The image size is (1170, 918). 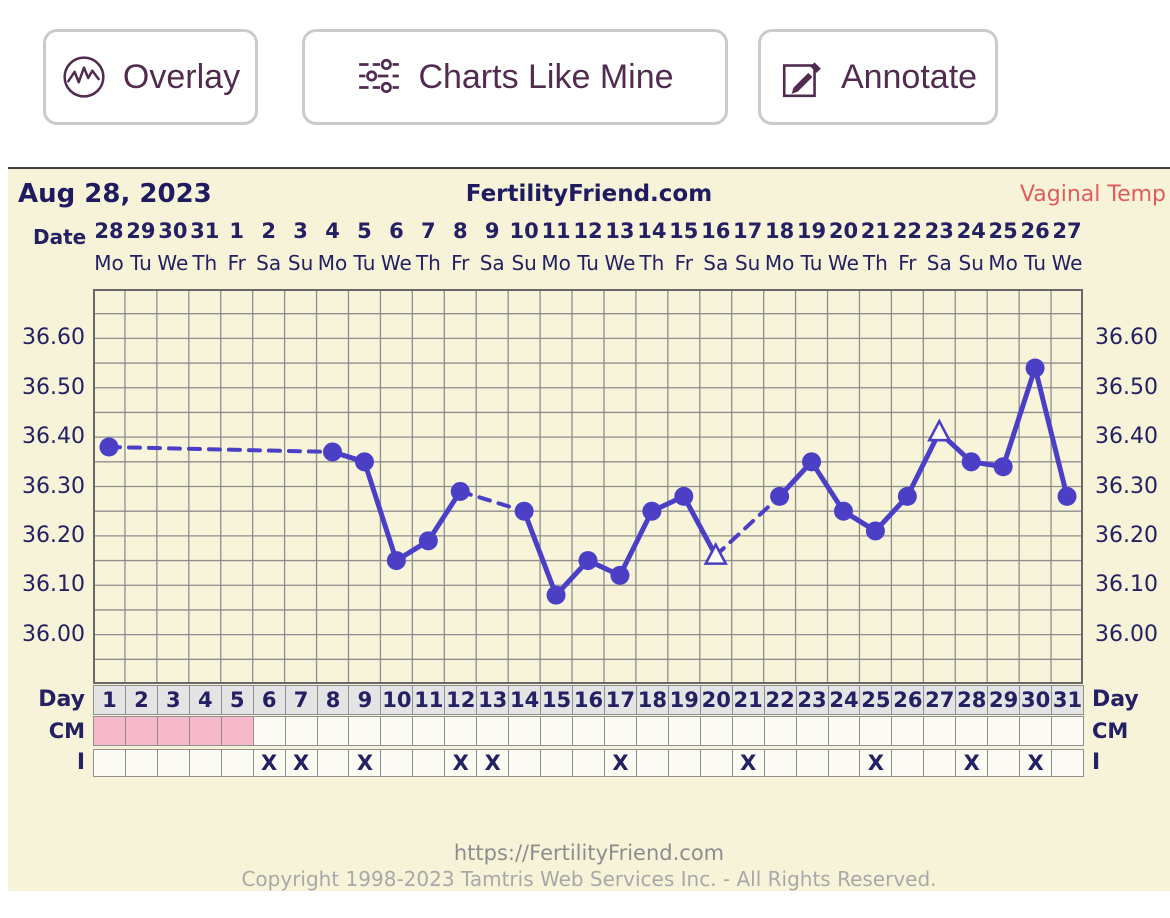 What do you see at coordinates (332, 231) in the screenshot?
I see `date-cell: 4` at bounding box center [332, 231].